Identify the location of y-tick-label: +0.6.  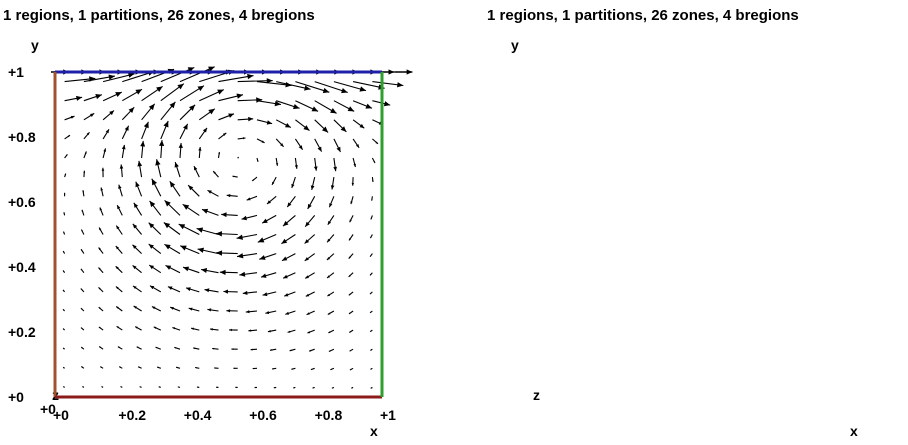
(22, 202).